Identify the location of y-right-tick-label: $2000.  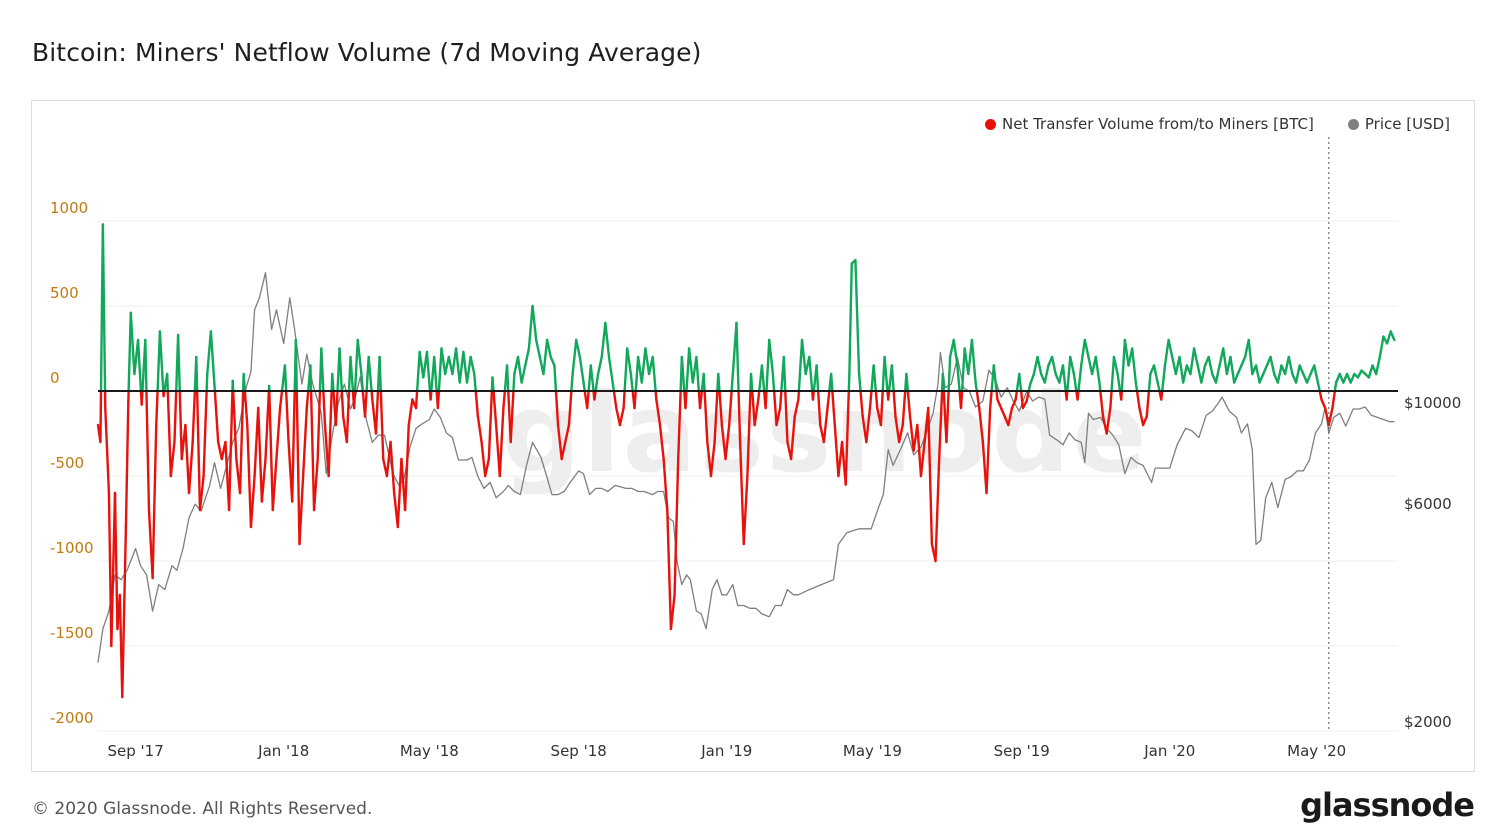
(1428, 722).